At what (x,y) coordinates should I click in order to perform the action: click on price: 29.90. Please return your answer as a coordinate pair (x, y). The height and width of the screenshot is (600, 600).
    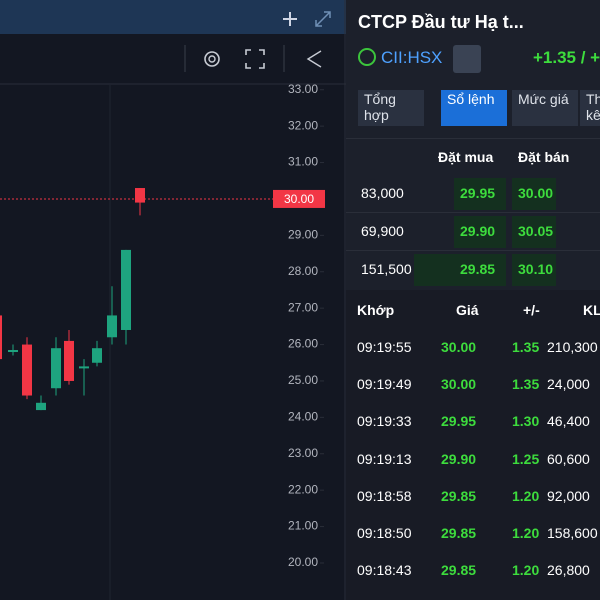
    Looking at the image, I should click on (459, 458).